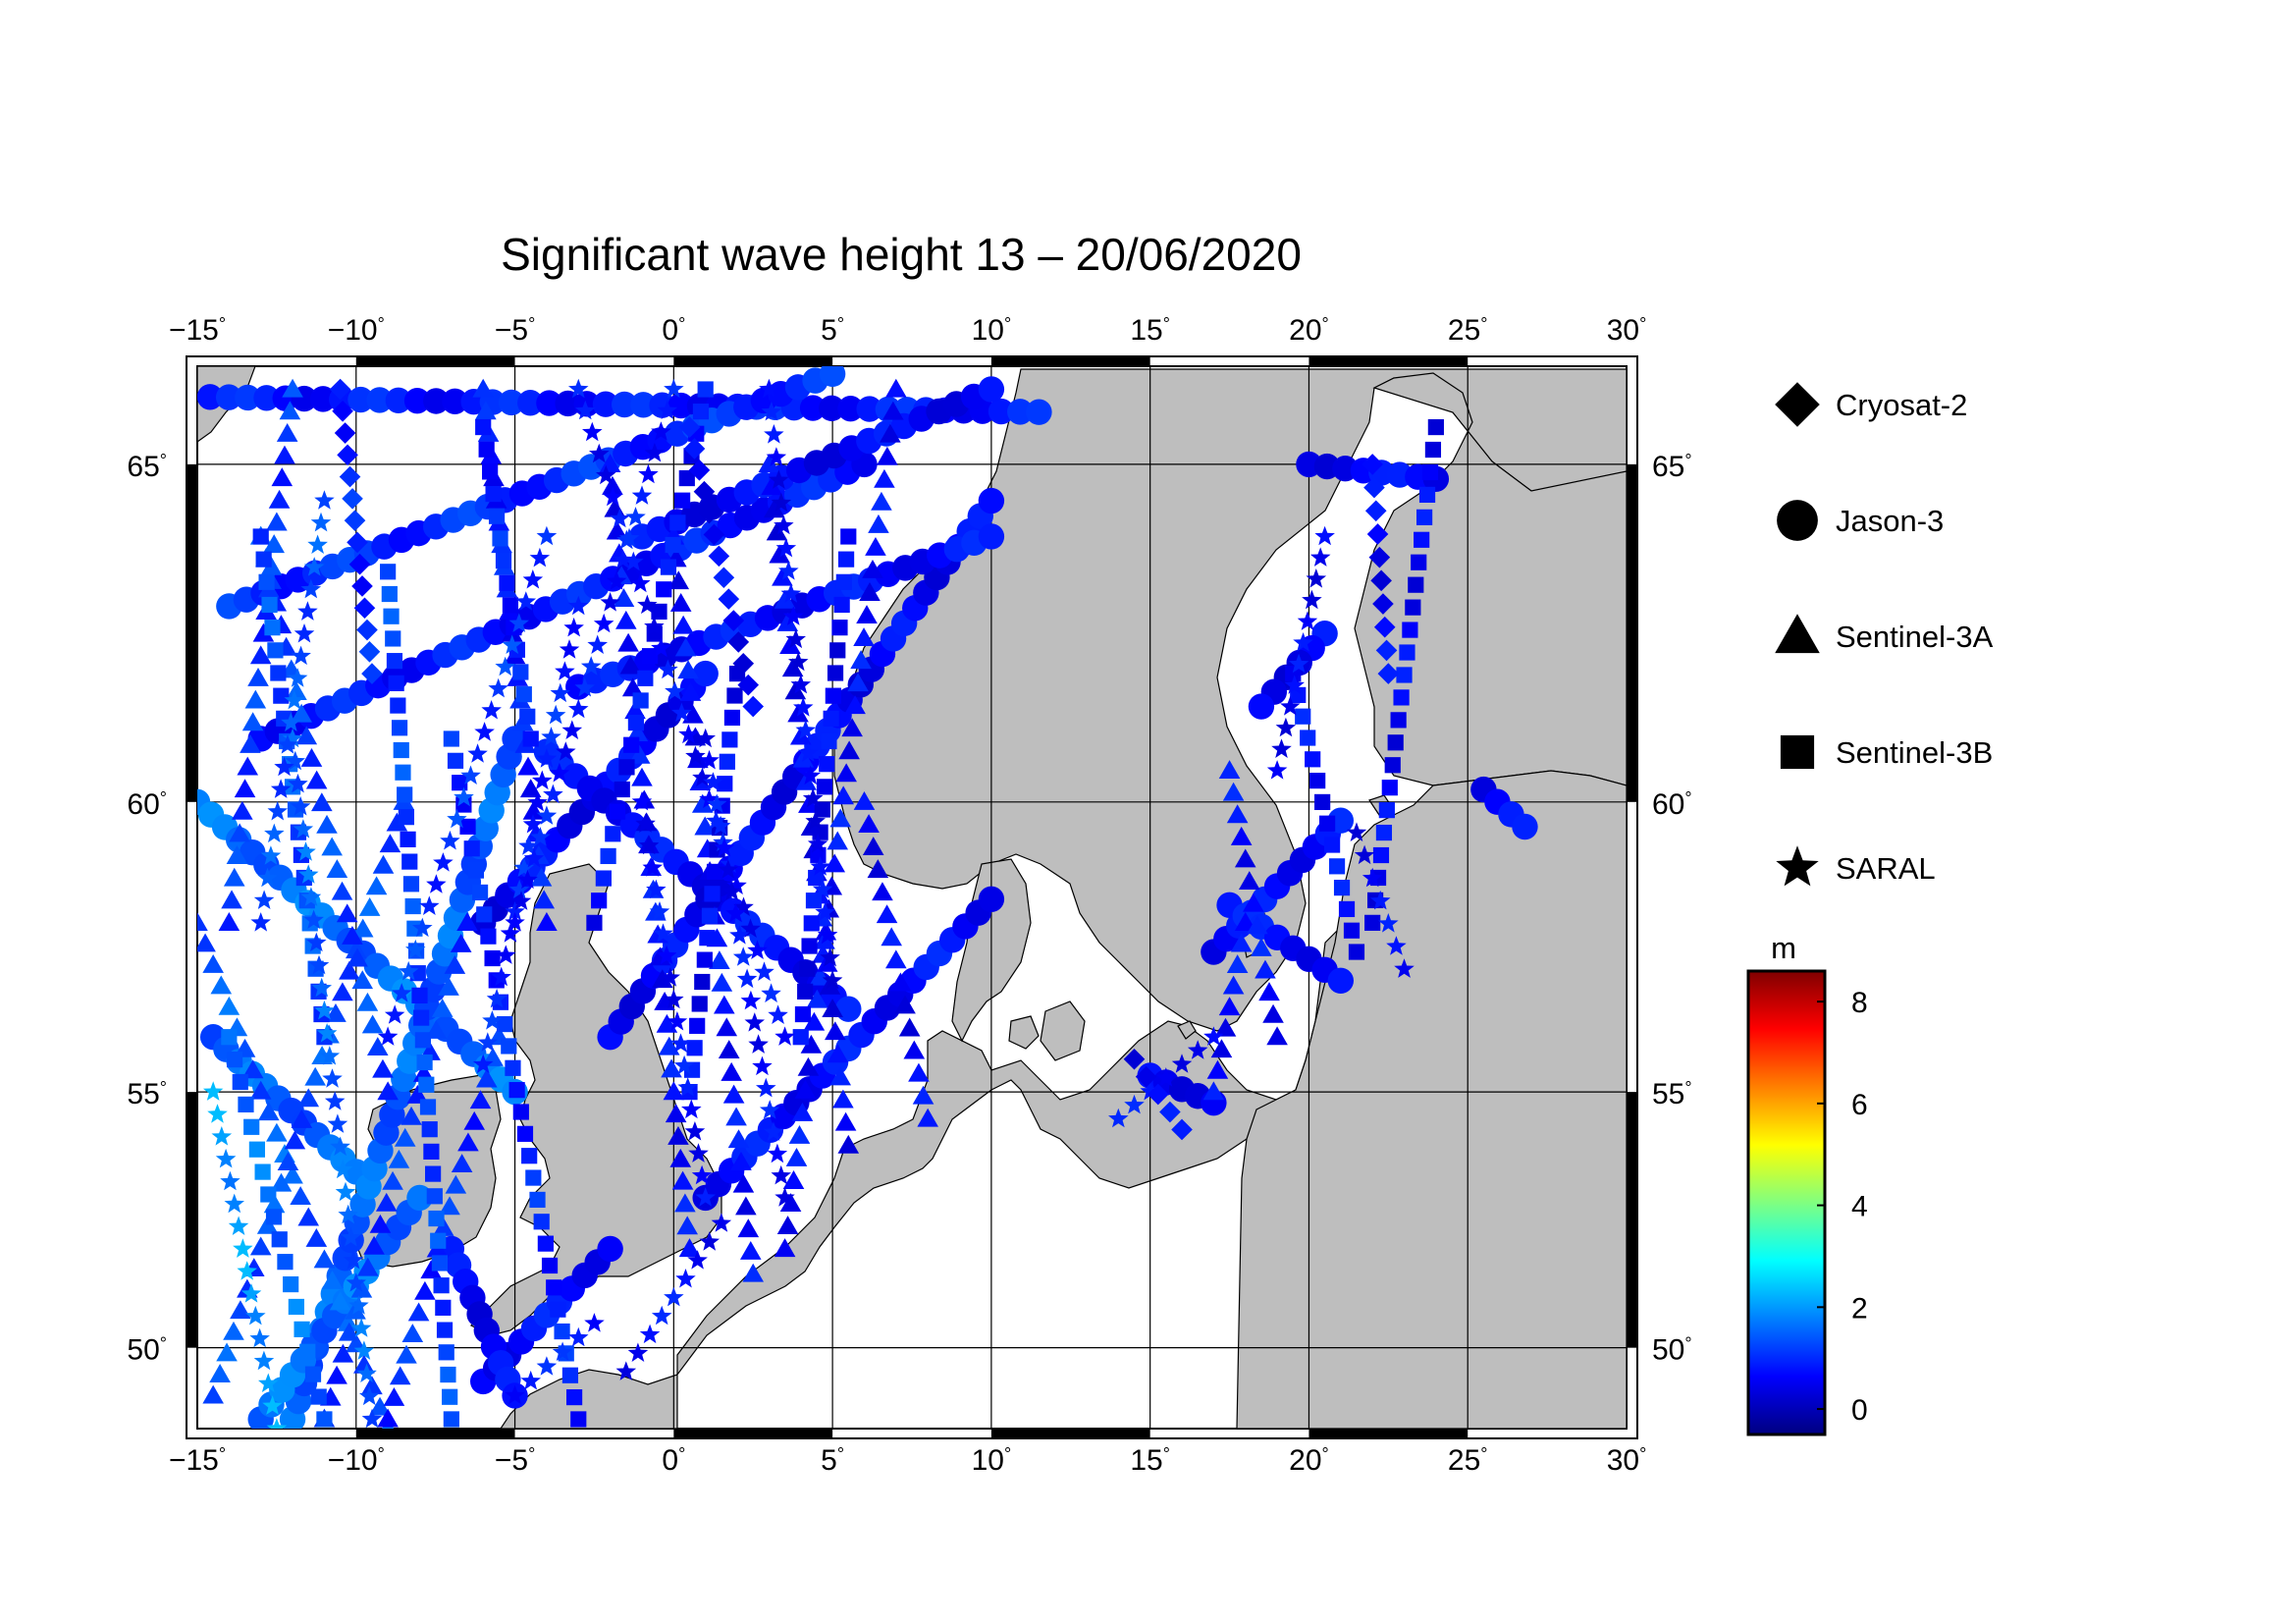  What do you see at coordinates (531, 324) in the screenshot?
I see `degree-symbol: °` at bounding box center [531, 324].